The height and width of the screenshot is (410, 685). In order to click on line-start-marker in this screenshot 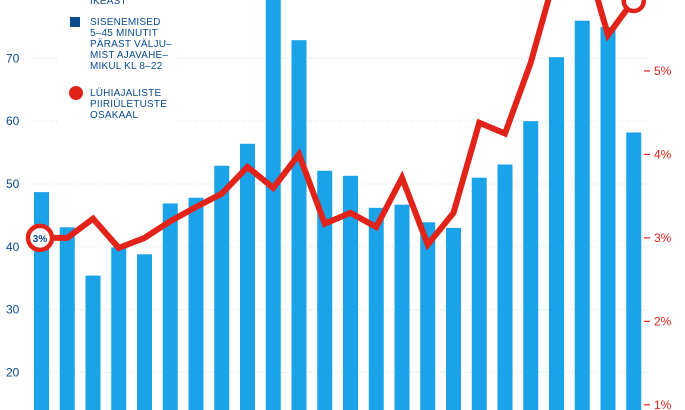, I will do `click(40, 238)`.